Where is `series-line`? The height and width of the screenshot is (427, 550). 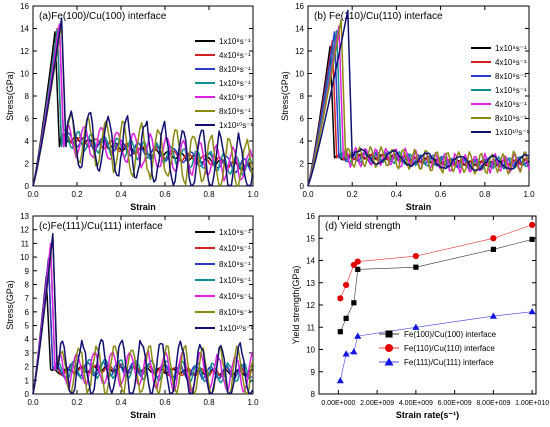
series-line is located at coordinates (436, 285).